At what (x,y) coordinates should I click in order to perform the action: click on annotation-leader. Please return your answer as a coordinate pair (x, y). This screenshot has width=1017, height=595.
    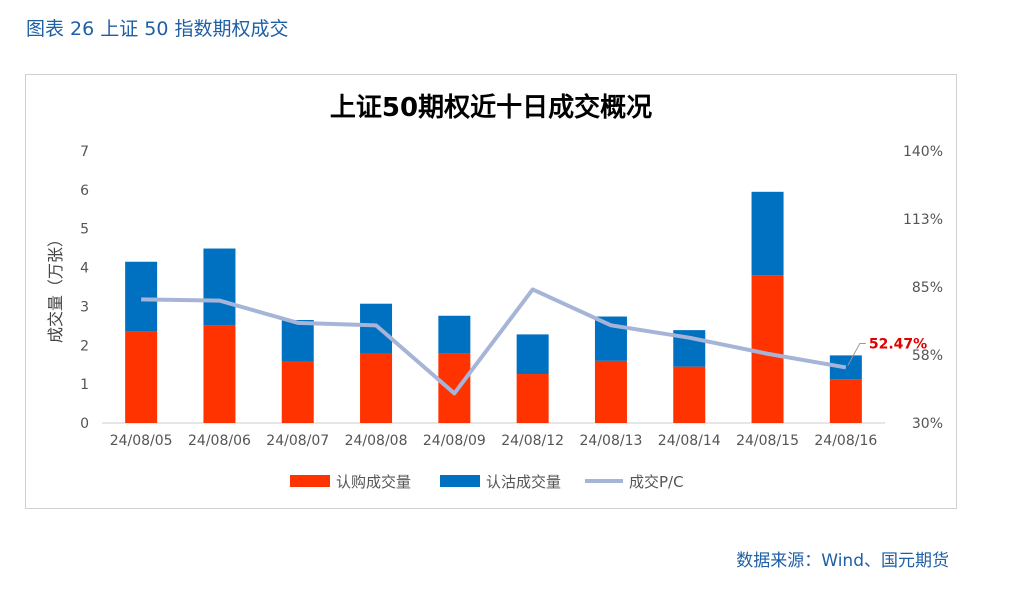
    Looking at the image, I should click on (856, 354).